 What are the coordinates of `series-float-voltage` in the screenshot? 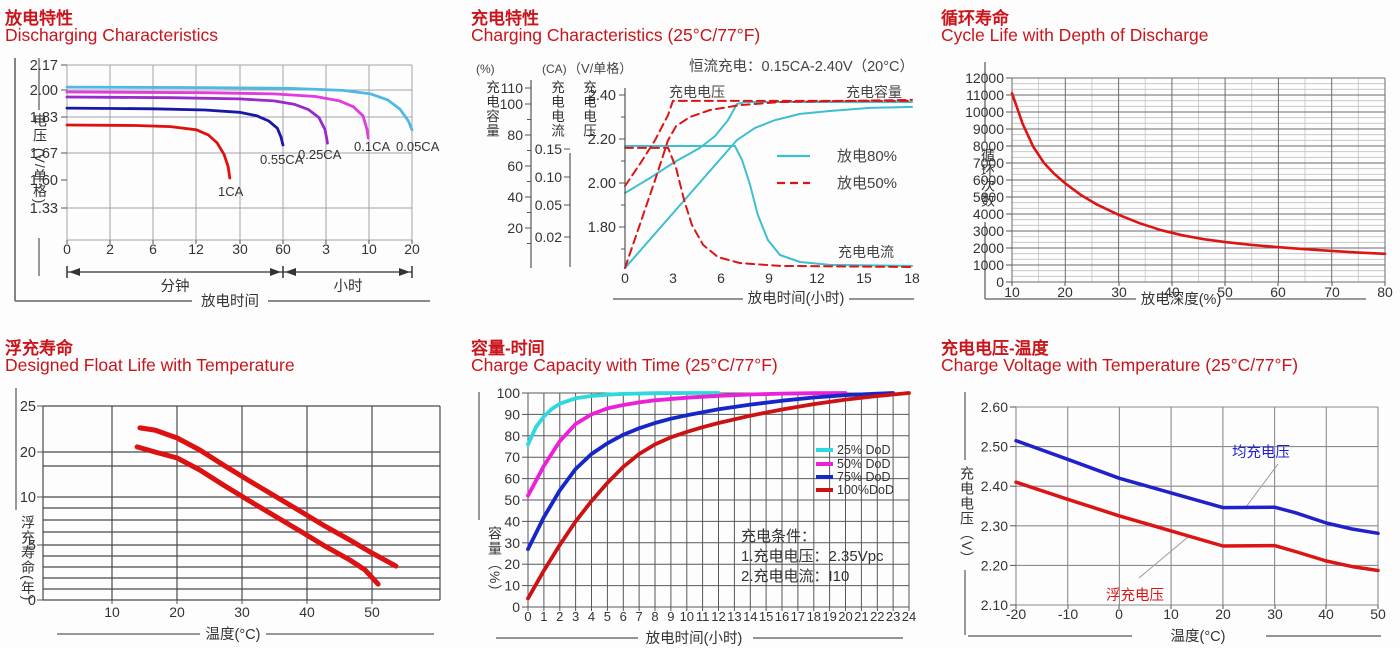 It's located at (1197, 526).